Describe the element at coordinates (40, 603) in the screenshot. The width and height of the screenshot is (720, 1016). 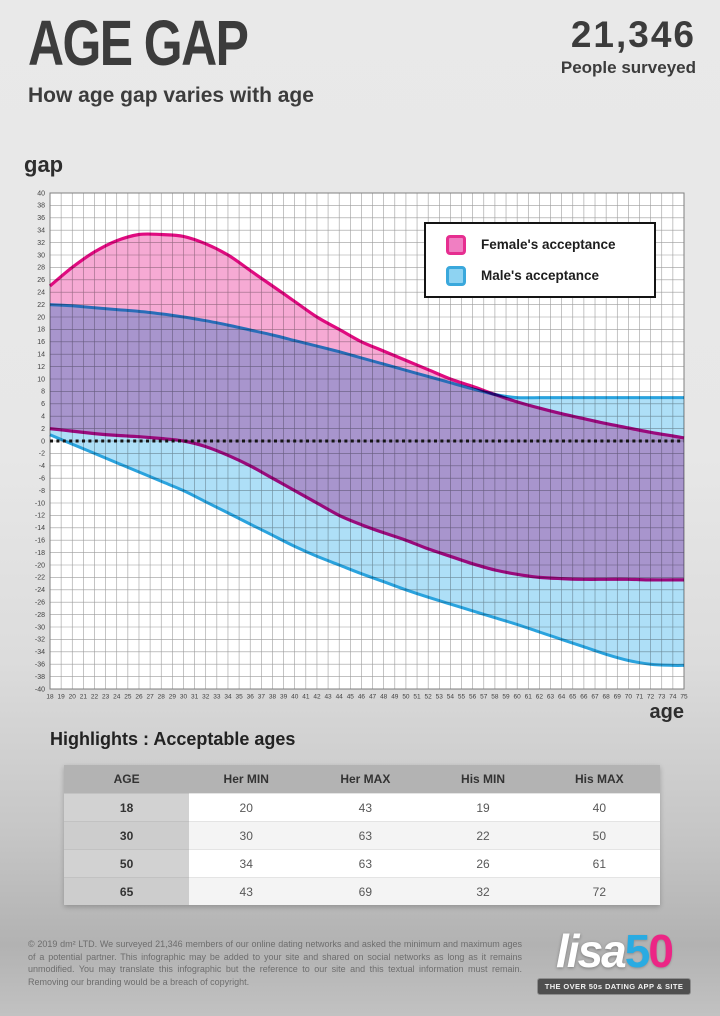
I see `svg-text: -26` at that location.